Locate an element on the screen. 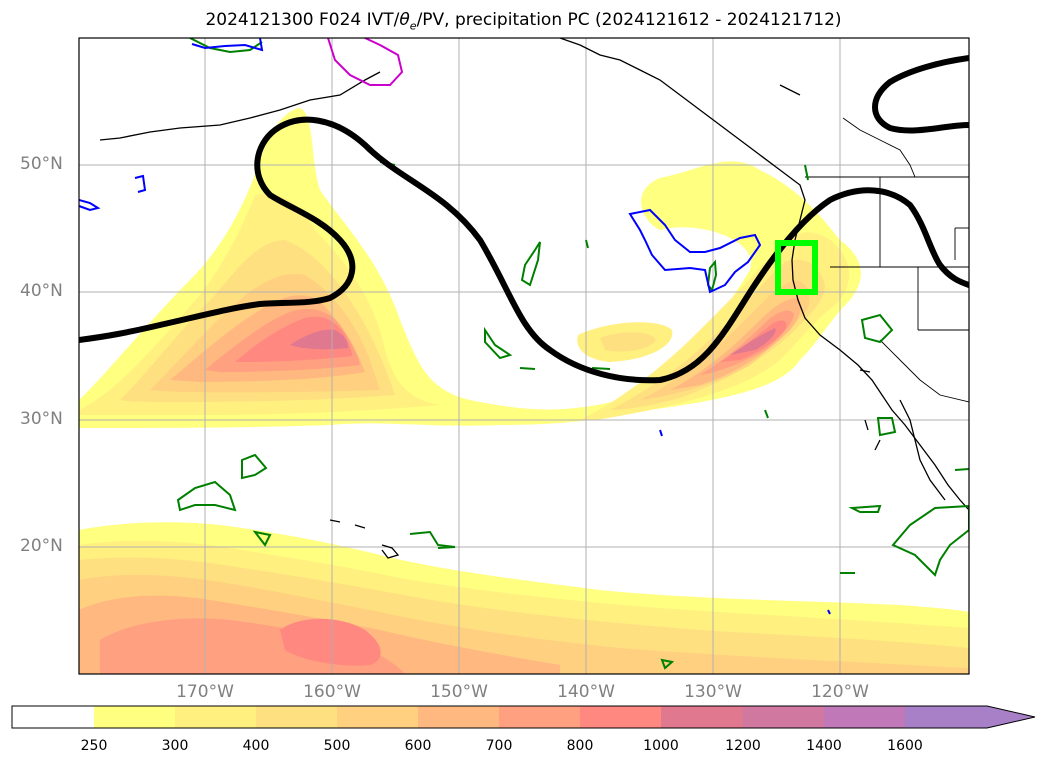  colorbar is located at coordinates (523, 717).